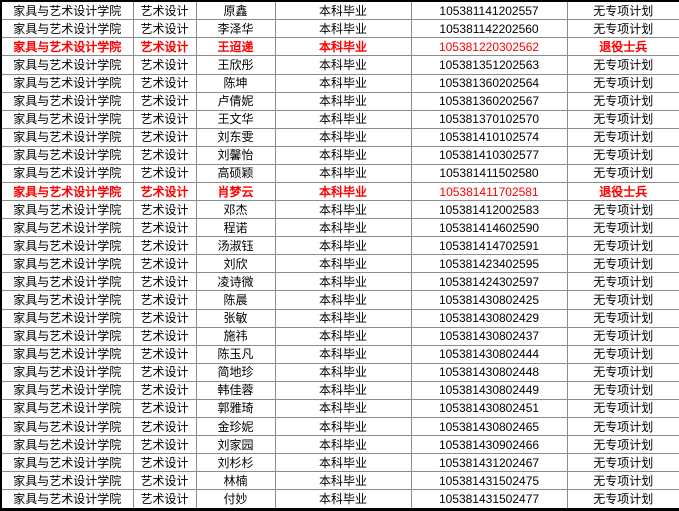 The height and width of the screenshot is (511, 679). I want to click on cell-student-name: 刘欣, so click(235, 264).